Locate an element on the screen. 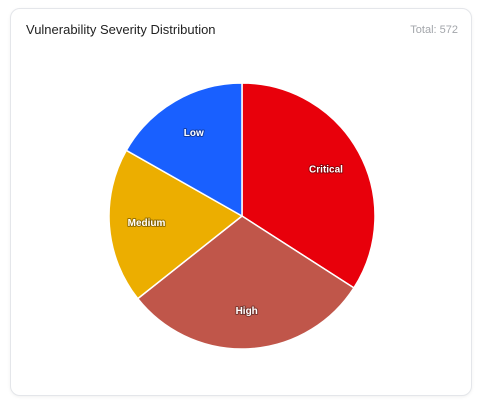 Image resolution: width=480 pixels, height=402 pixels. chart-title: Vulnerability Severity Distribution is located at coordinates (121, 29).